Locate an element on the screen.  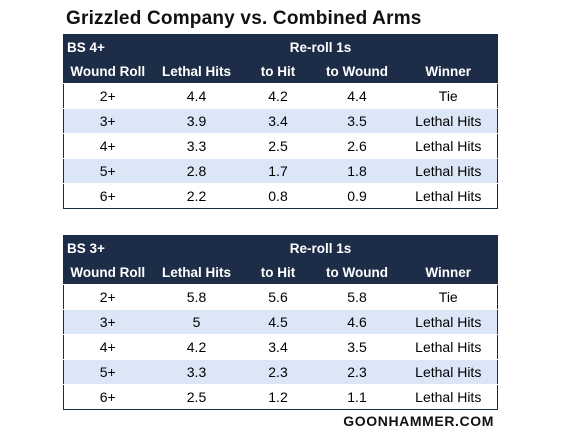
table-row: 3+ 3.9 3.4 3.5 Lethal Hits is located at coordinates (280, 121).